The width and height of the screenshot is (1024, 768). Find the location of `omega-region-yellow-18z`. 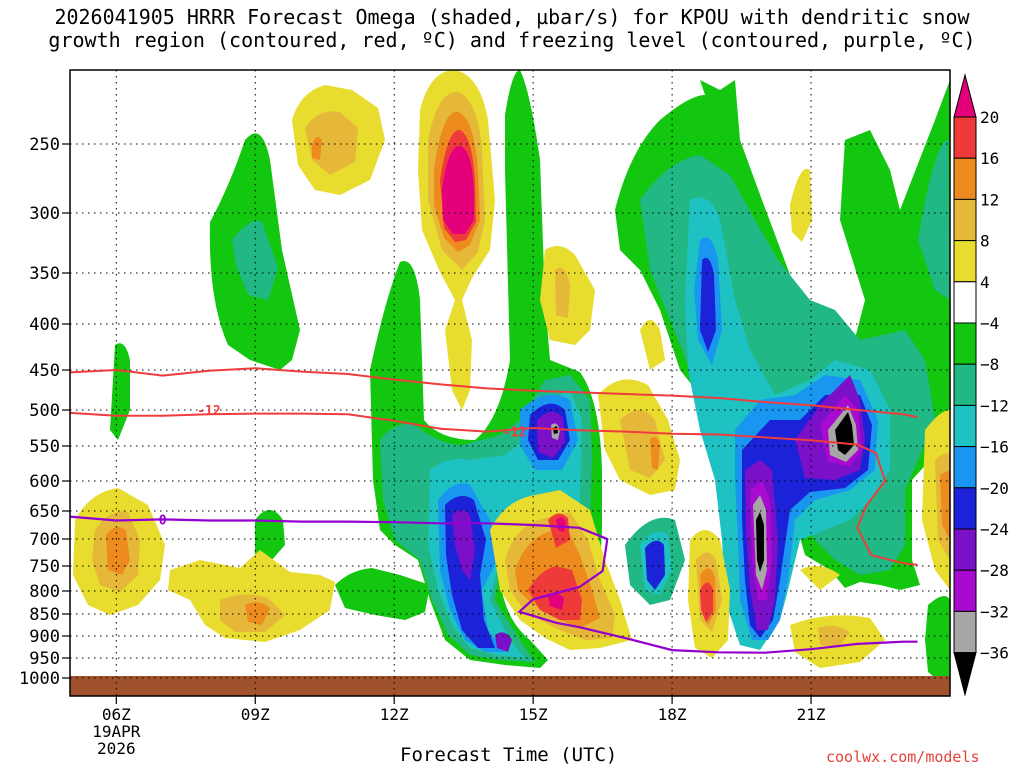

omega-region-yellow-18z is located at coordinates (652, 345).